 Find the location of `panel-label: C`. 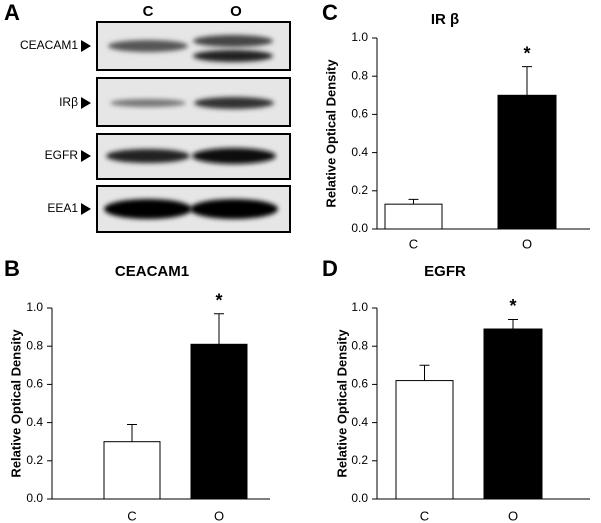

panel-label: C is located at coordinates (330, 12).